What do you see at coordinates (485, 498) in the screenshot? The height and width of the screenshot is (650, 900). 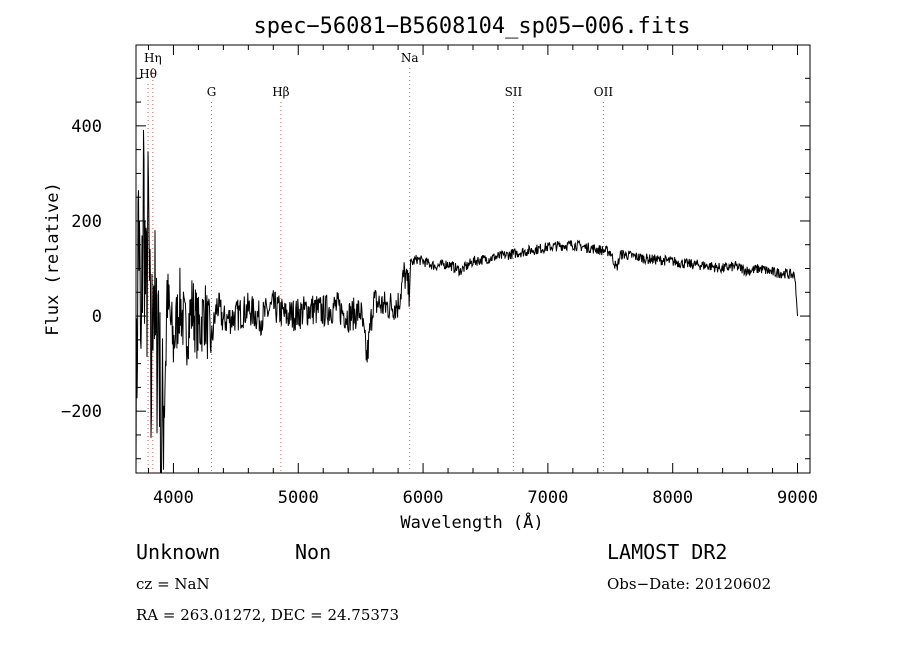 I see `x-tick-labels: 4000 5000 6000 7000 8000 9000` at bounding box center [485, 498].